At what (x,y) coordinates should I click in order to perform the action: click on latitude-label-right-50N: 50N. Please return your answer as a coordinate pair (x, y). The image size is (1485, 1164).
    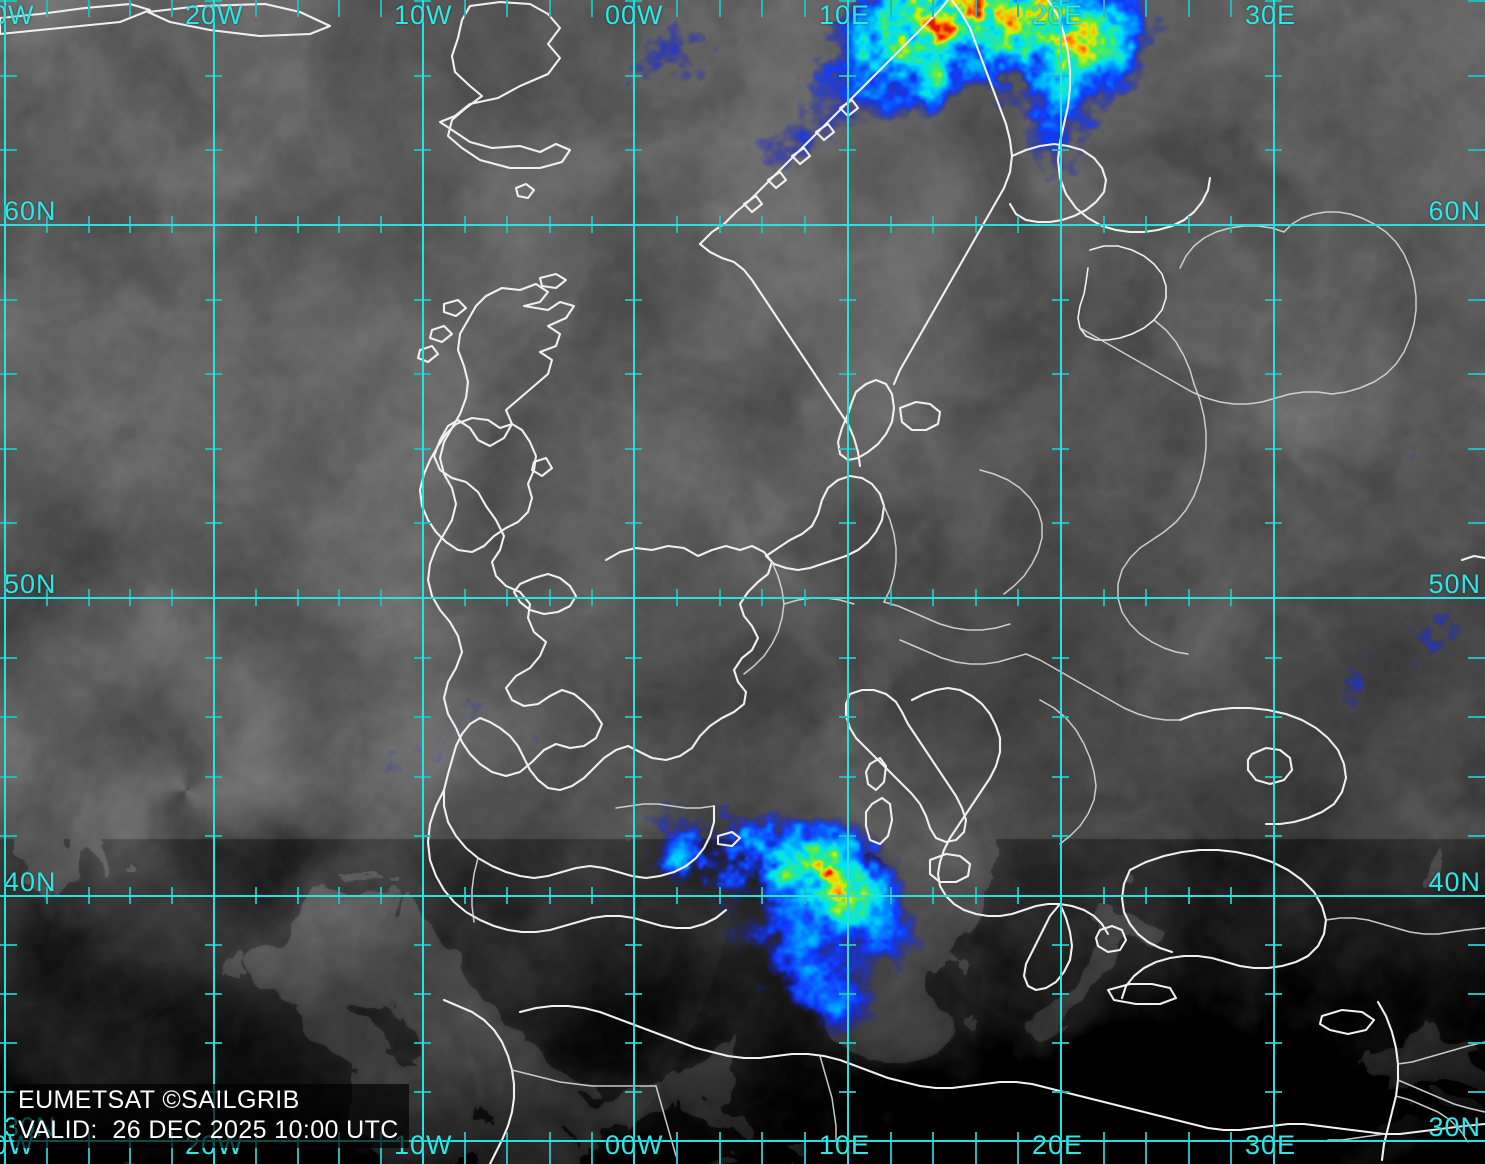
    Looking at the image, I should click on (1454, 584).